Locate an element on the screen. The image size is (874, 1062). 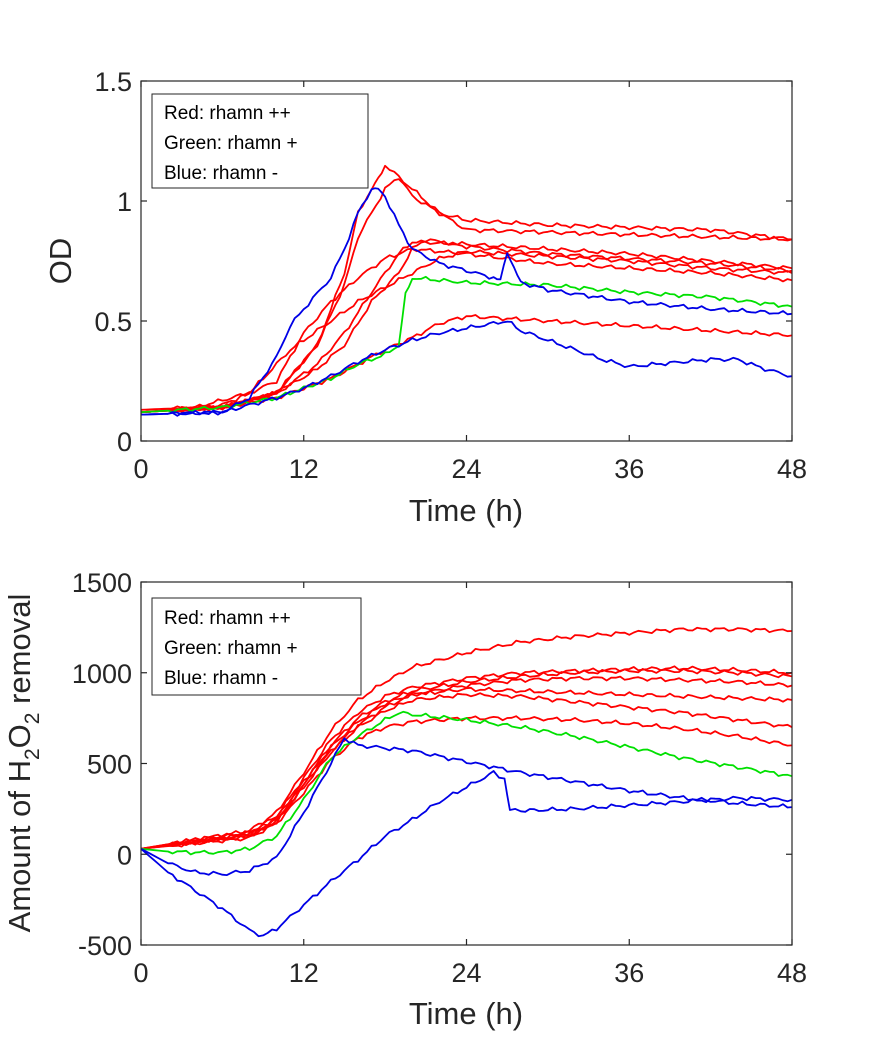
h2o2-x-tick-label: 36 is located at coordinates (629, 973).